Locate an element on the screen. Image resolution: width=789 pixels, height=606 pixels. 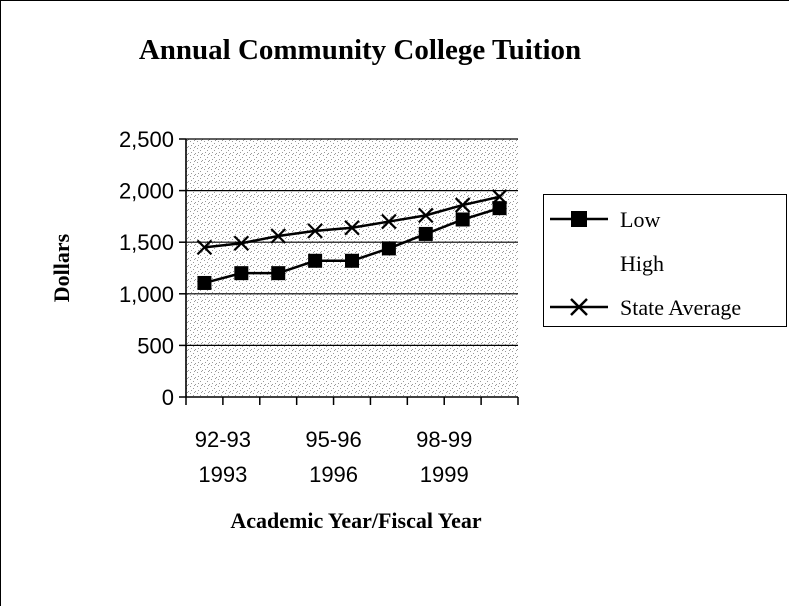
y-tick-label: 0 is located at coordinates (168, 397).